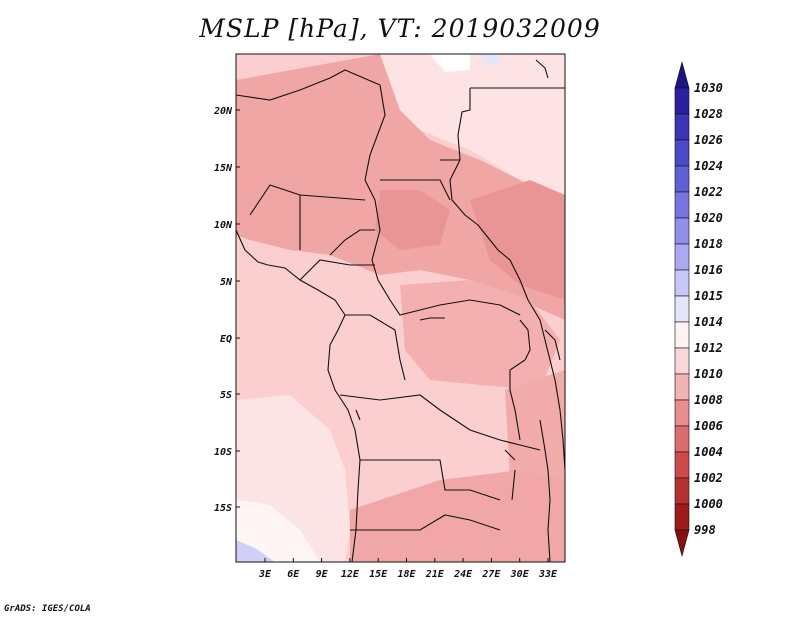 The width and height of the screenshot is (800, 618). What do you see at coordinates (682, 74) in the screenshot?
I see `colorbar-top-arrow` at bounding box center [682, 74].